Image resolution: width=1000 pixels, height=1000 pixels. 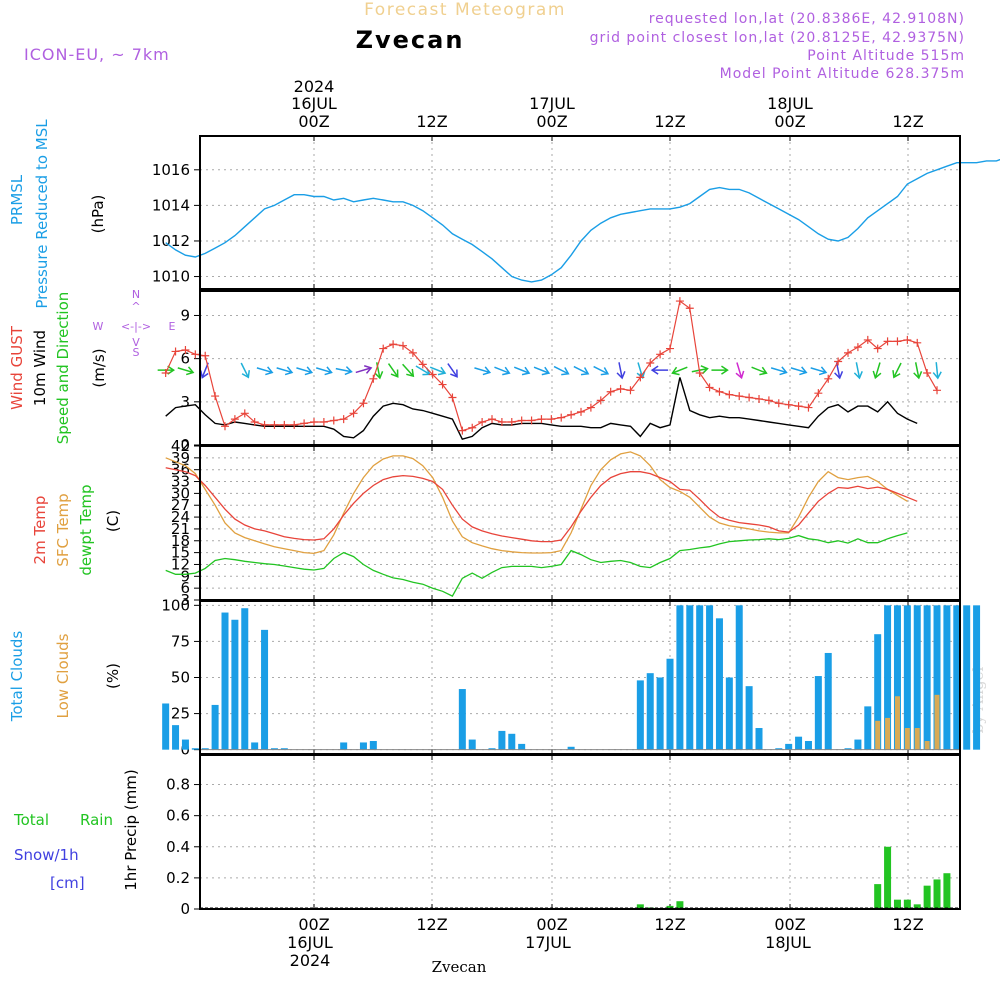 I want to click on ytick-label-1-2: 1014, so click(x=171, y=205).